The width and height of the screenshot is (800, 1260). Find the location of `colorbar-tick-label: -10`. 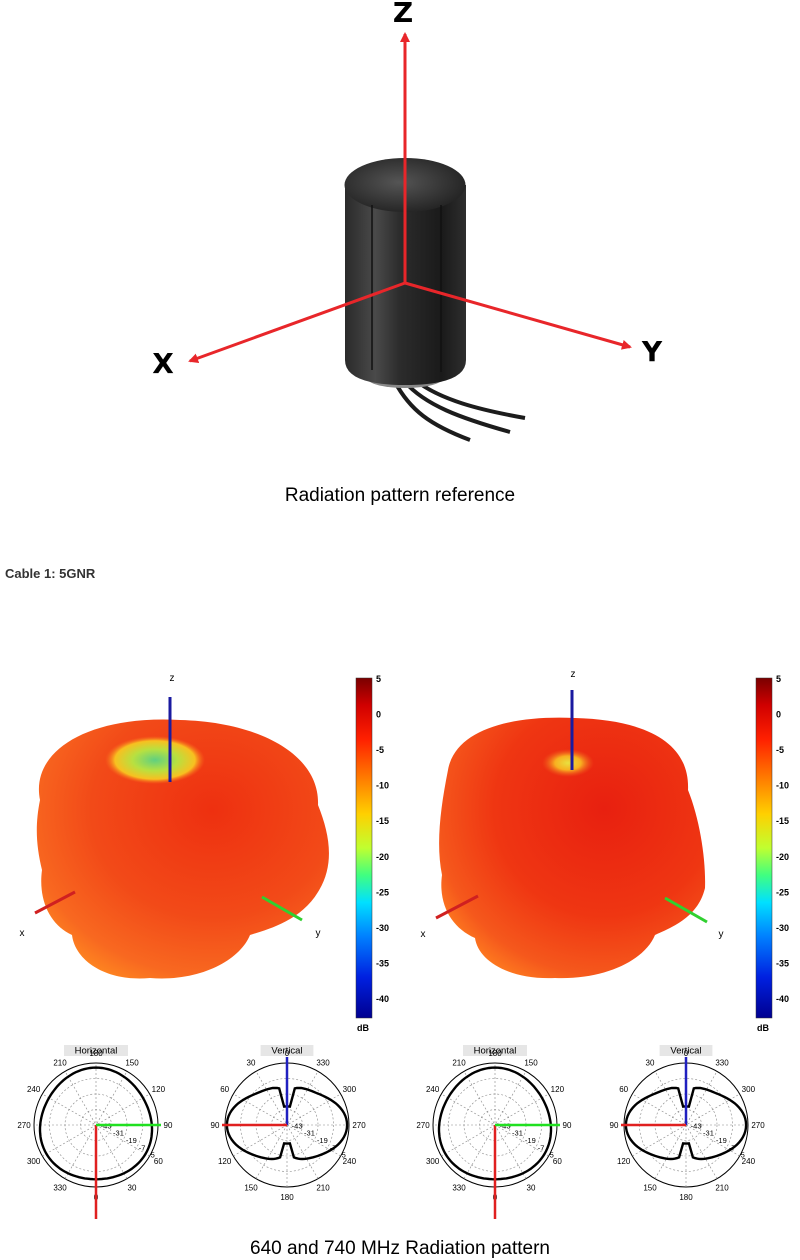

colorbar-tick-label: -10 is located at coordinates (782, 786).